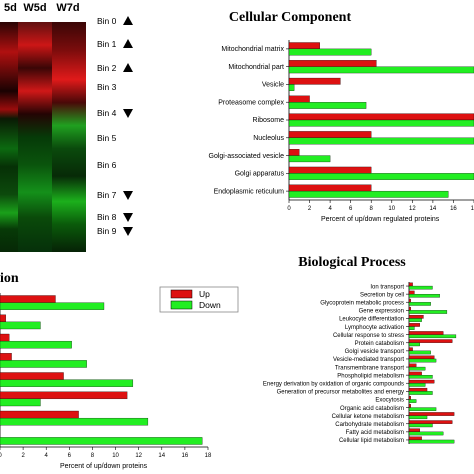 The width and height of the screenshot is (474, 474). Describe the element at coordinates (382, 295) in the screenshot. I see `category-label: Secretion by cell` at that location.